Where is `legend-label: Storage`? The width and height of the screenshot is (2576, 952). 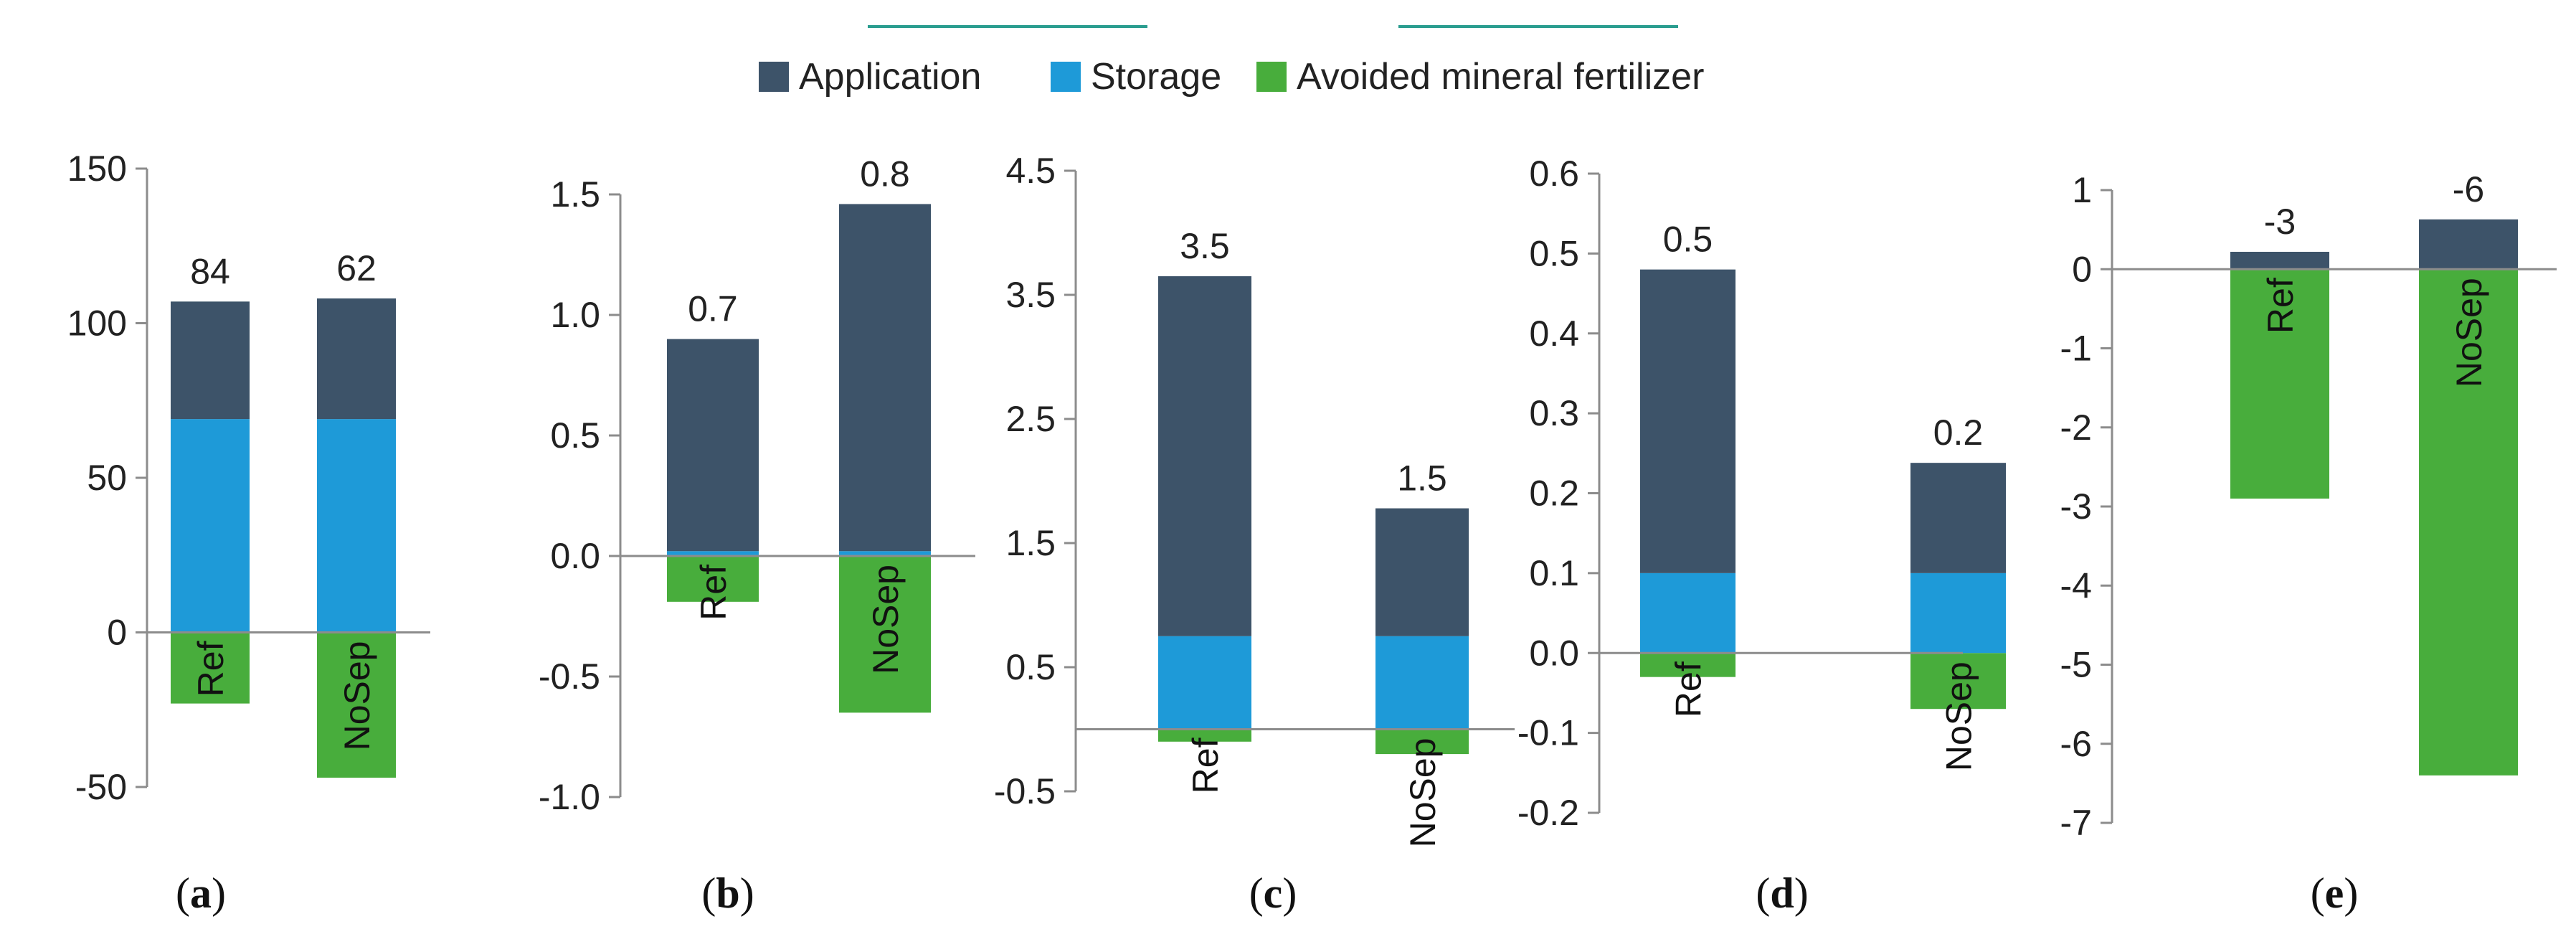
legend-label: Storage is located at coordinates (1156, 77).